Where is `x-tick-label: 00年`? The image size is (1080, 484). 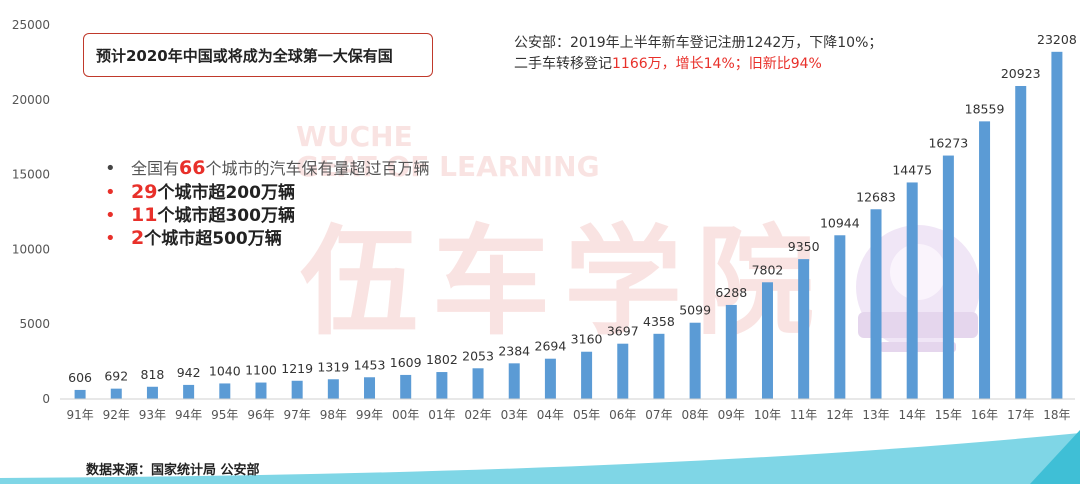
x-tick-label: 00年 is located at coordinates (405, 415).